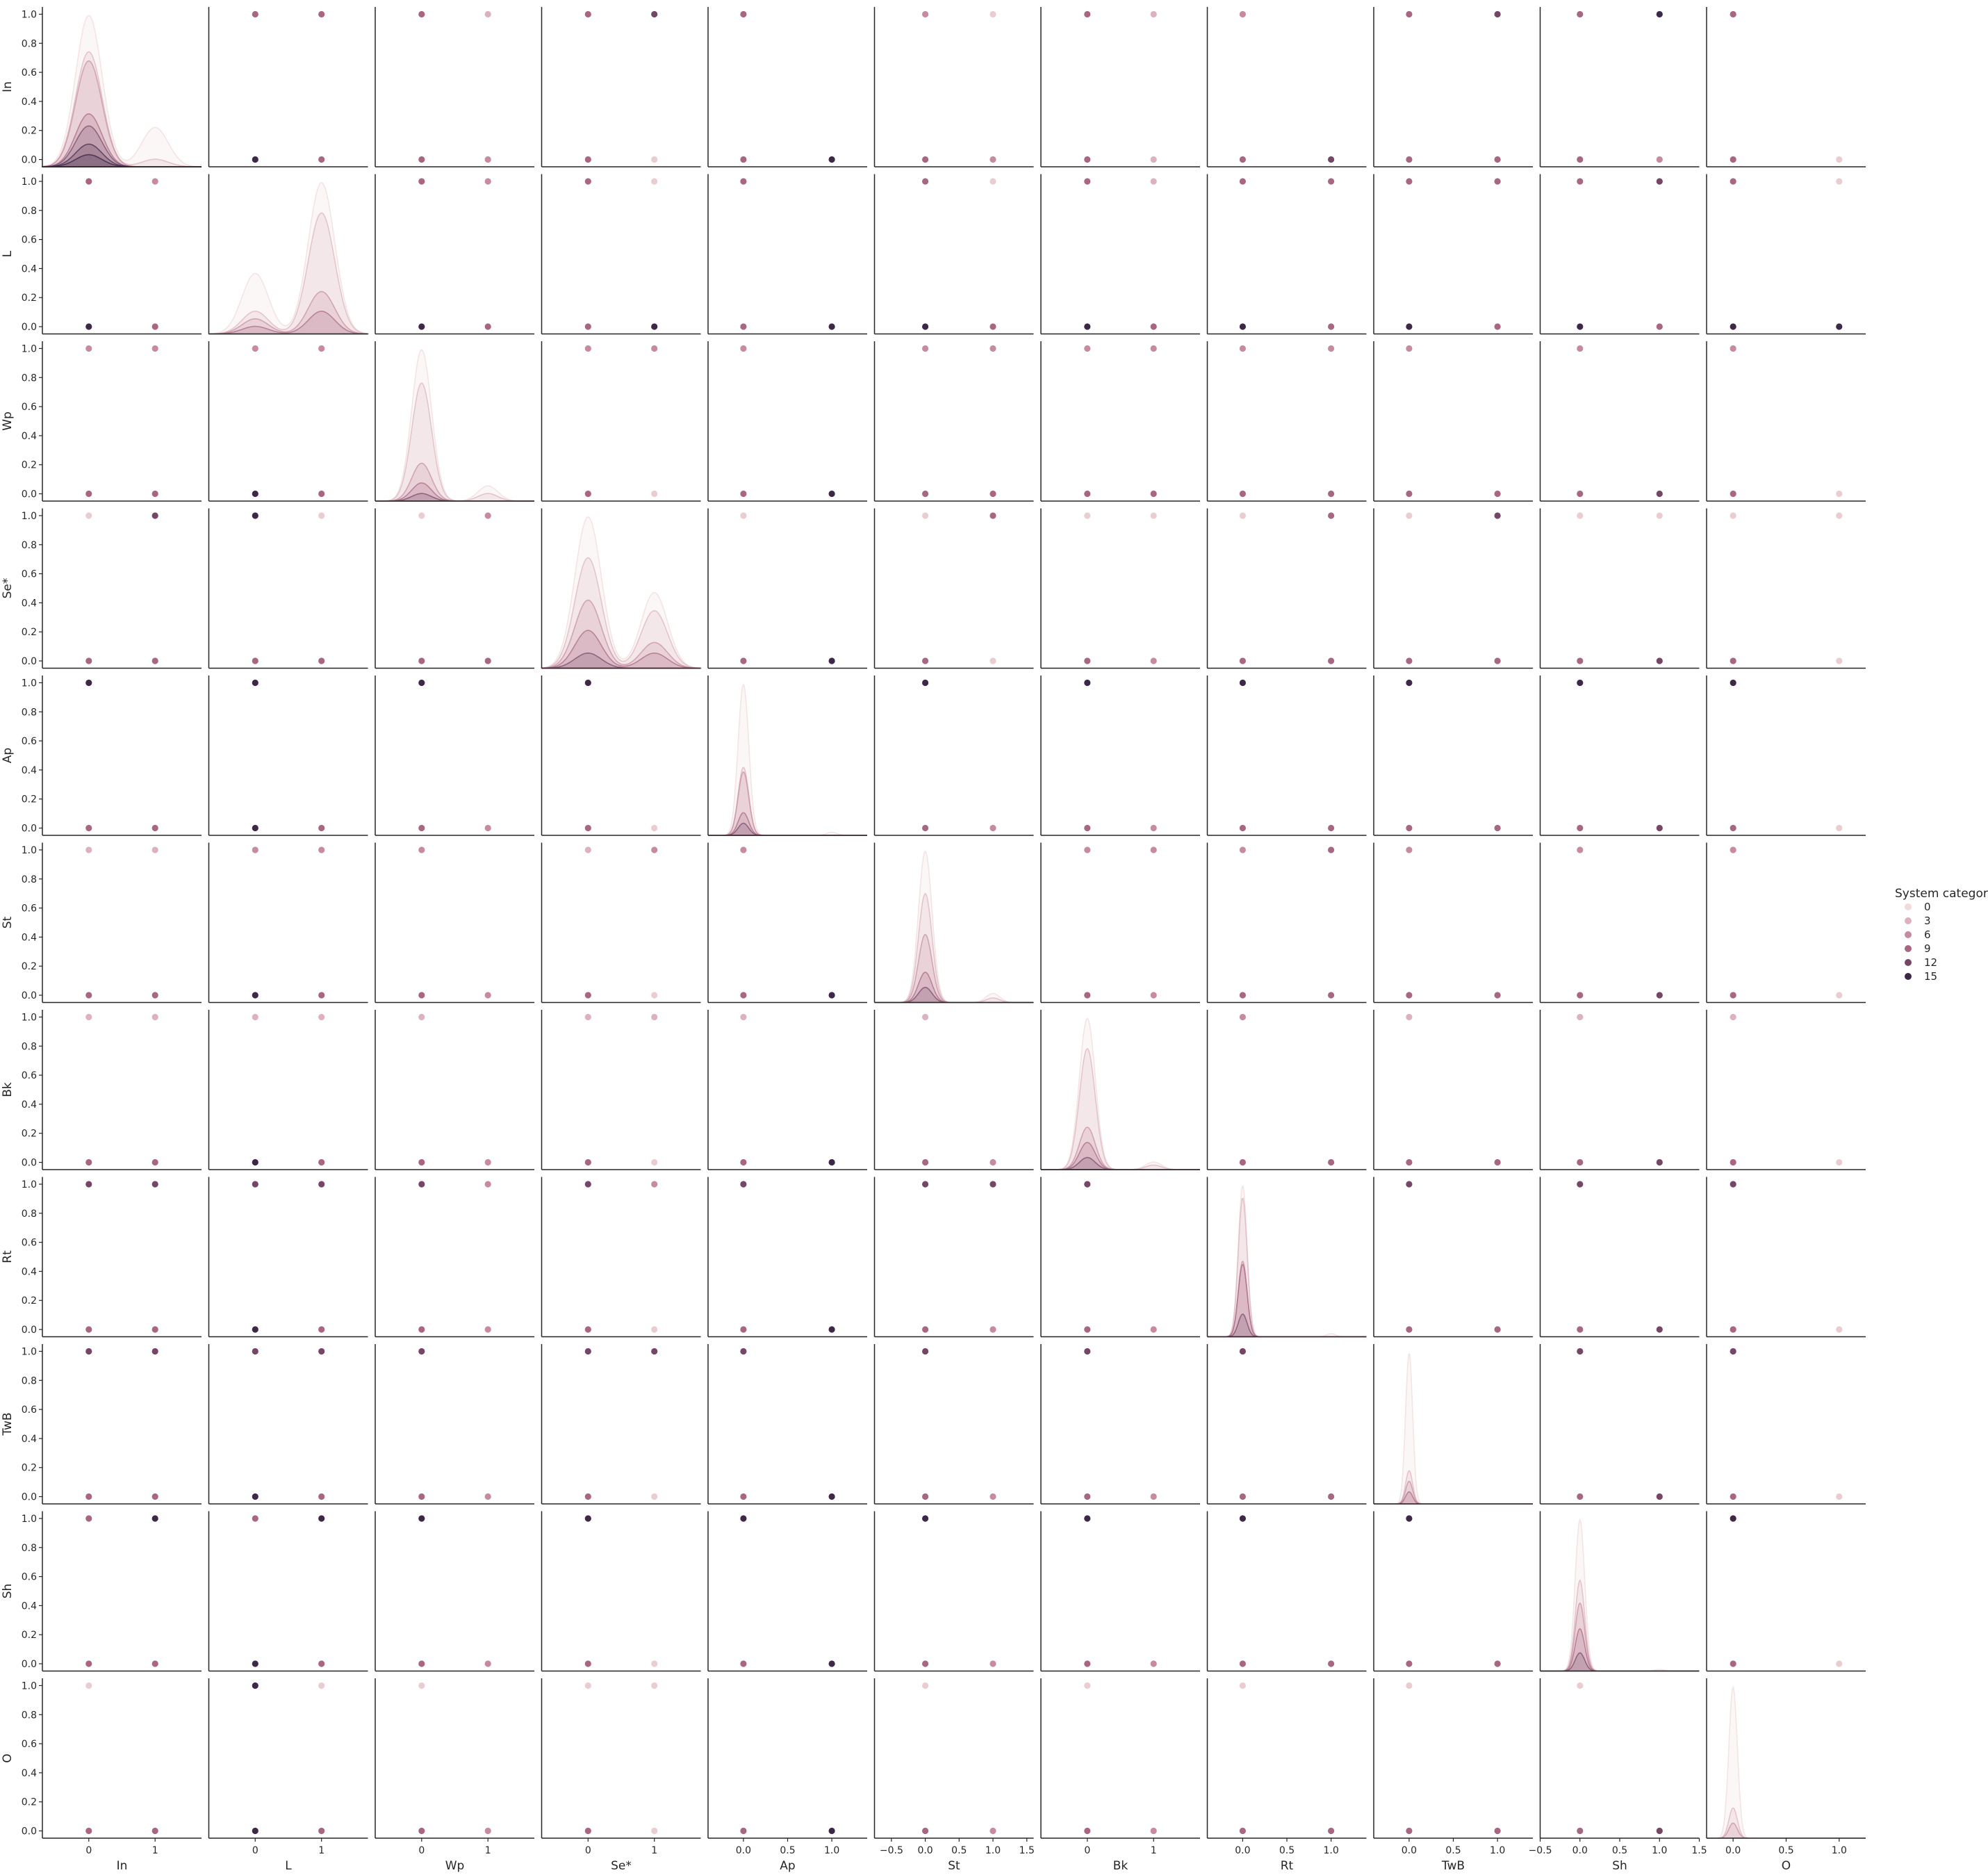 The height and width of the screenshot is (1875, 1988). What do you see at coordinates (587, 995) in the screenshot?
I see `point-St-vs-Se*-2` at bounding box center [587, 995].